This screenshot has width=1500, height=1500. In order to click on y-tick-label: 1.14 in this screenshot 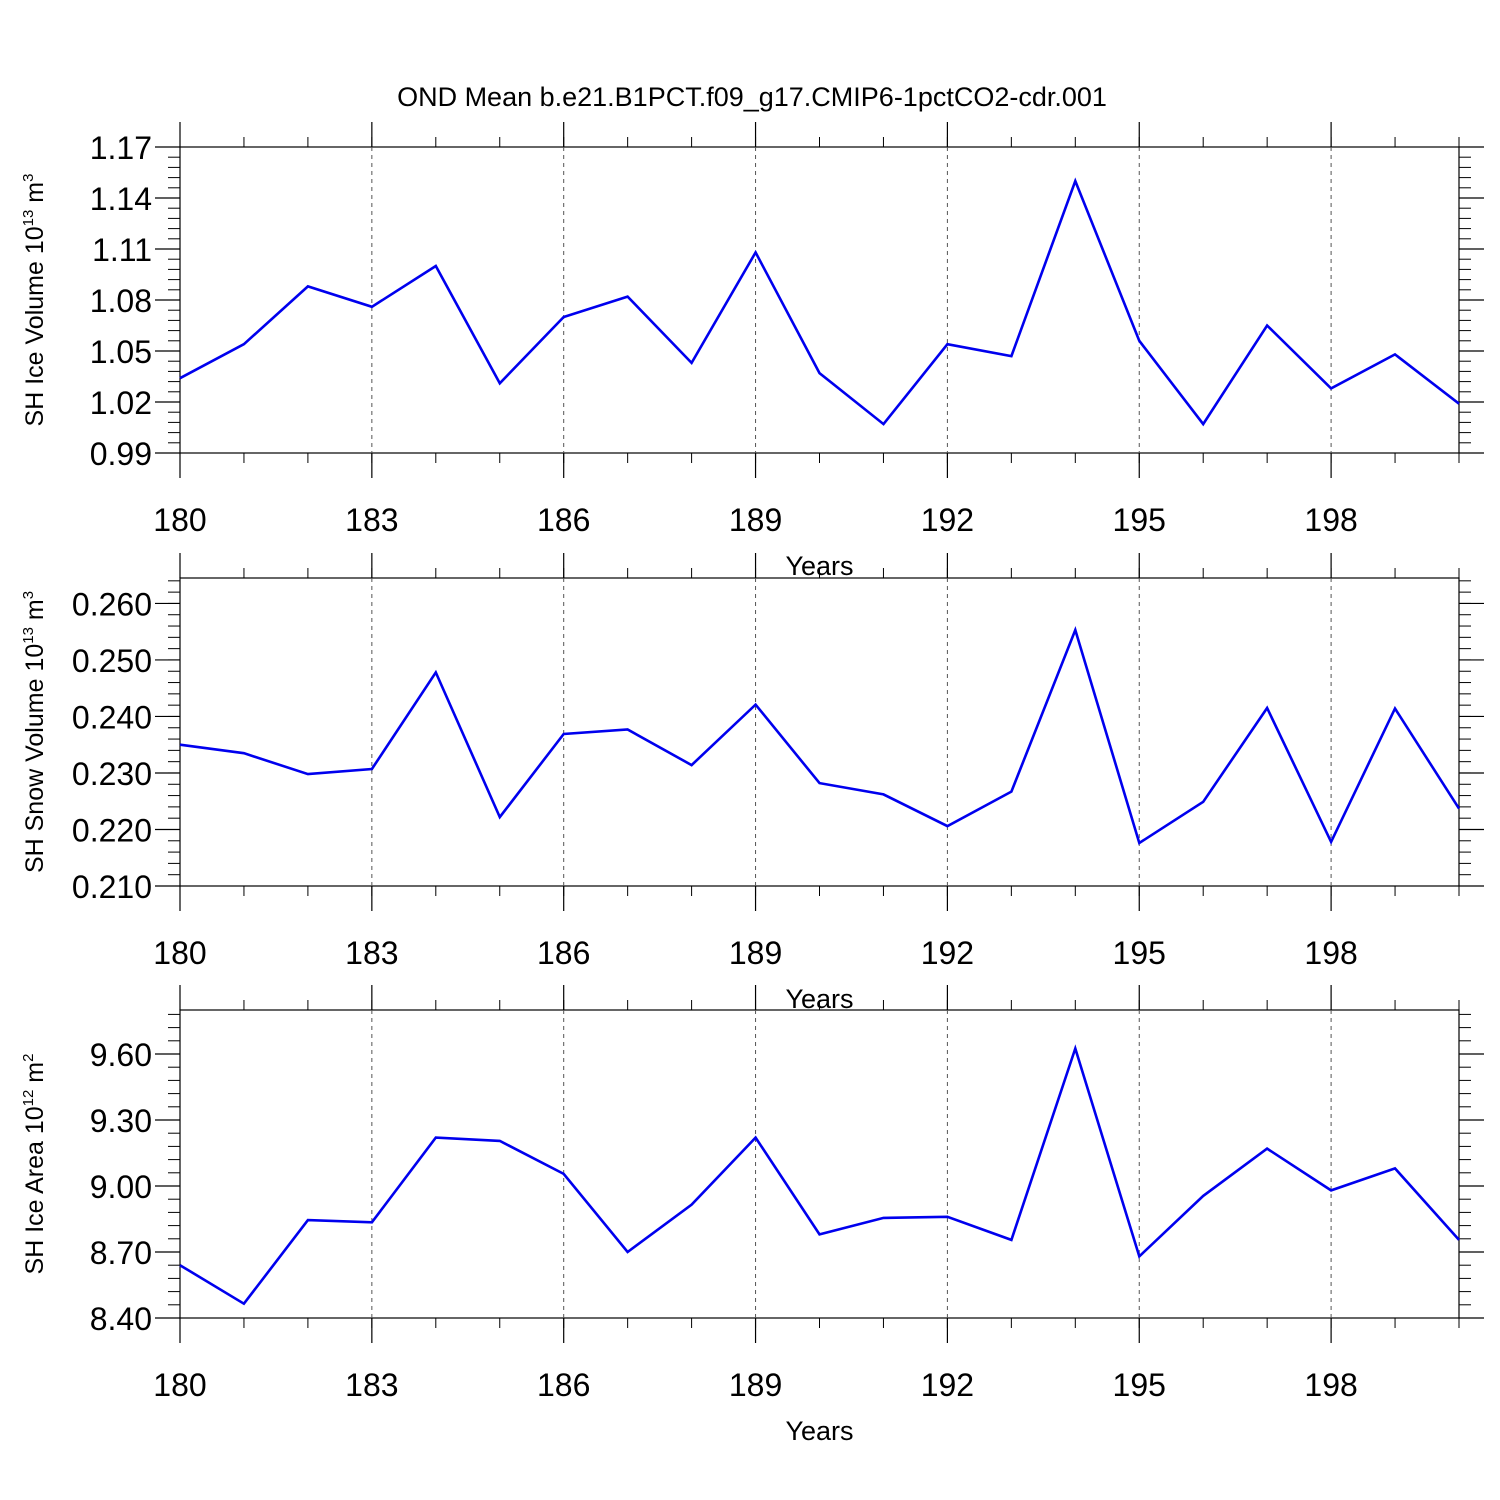, I will do `click(121, 199)`.